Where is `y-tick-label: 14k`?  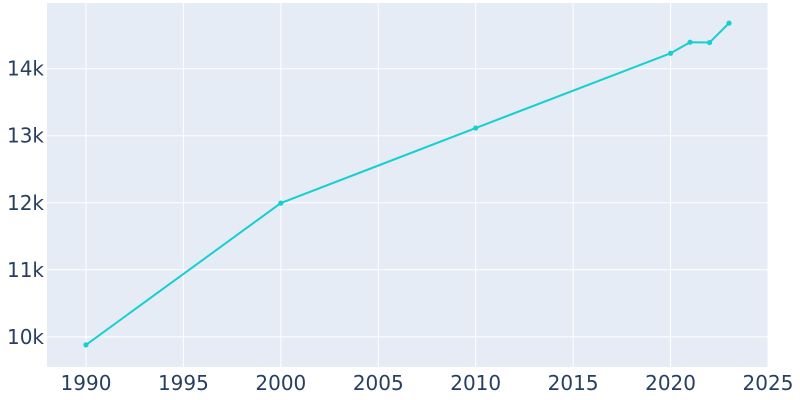 y-tick-label: 14k is located at coordinates (25, 69).